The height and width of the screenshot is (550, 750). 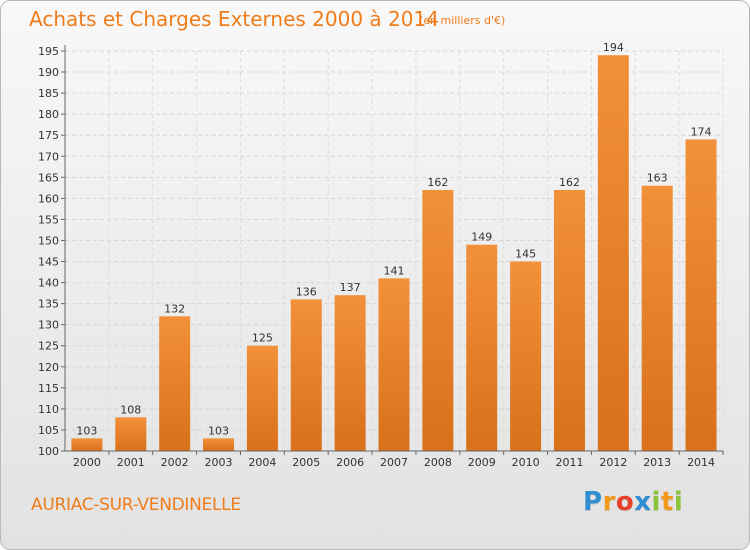 What do you see at coordinates (48, 346) in the screenshot?
I see `y-tick-label: 125` at bounding box center [48, 346].